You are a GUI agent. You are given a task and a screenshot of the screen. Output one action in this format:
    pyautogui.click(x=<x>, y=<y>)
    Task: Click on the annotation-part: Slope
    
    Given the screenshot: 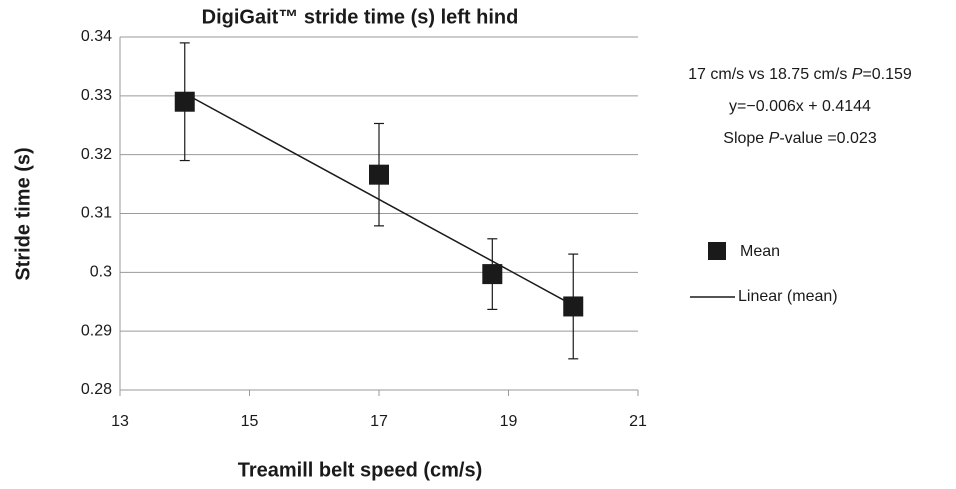 What is the action you would take?
    pyautogui.click(x=745, y=138)
    